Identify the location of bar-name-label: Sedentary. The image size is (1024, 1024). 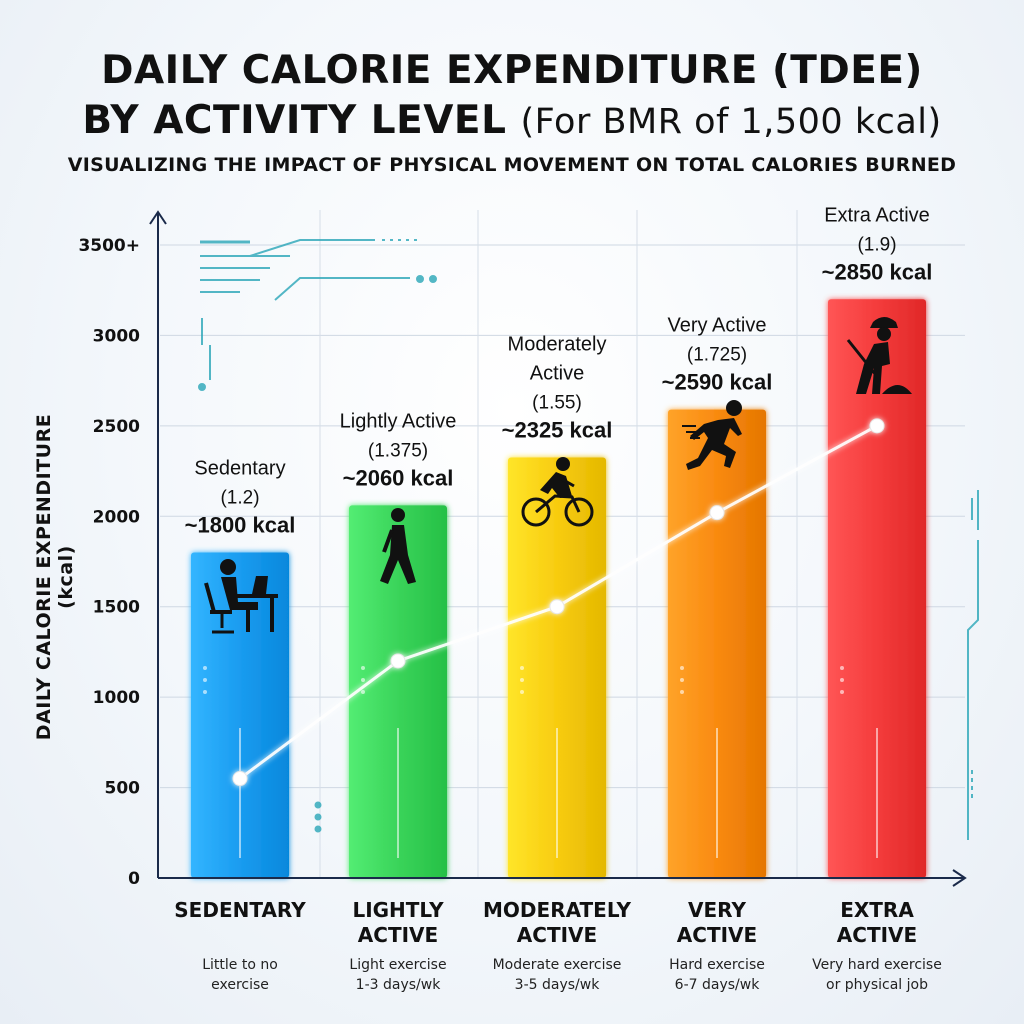
(239, 468).